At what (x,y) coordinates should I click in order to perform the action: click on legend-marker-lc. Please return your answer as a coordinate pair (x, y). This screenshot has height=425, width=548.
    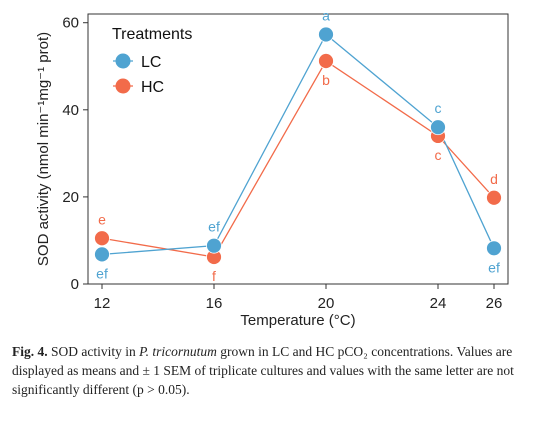
    Looking at the image, I should click on (123, 61).